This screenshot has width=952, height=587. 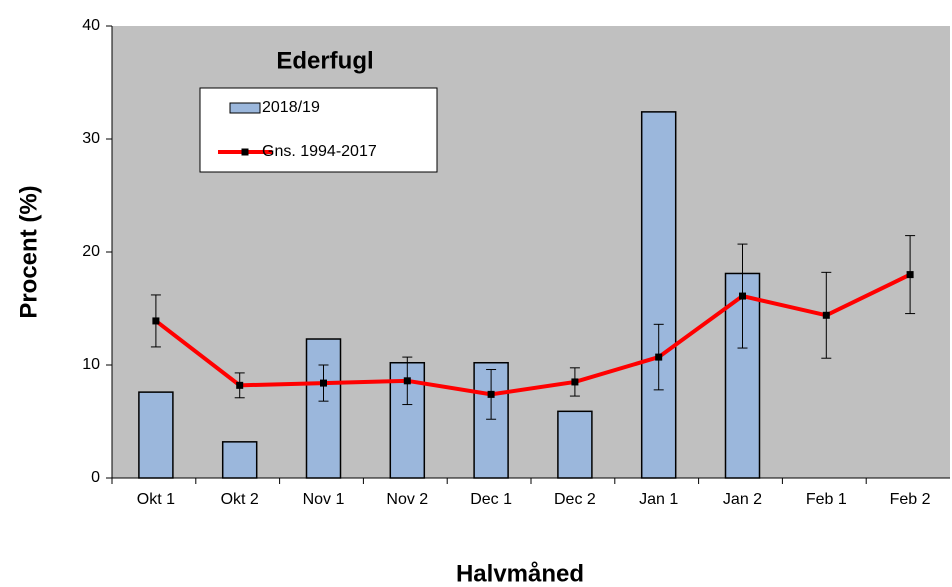 What do you see at coordinates (156, 499) in the screenshot?
I see `x-tick-label: Okt 1` at bounding box center [156, 499].